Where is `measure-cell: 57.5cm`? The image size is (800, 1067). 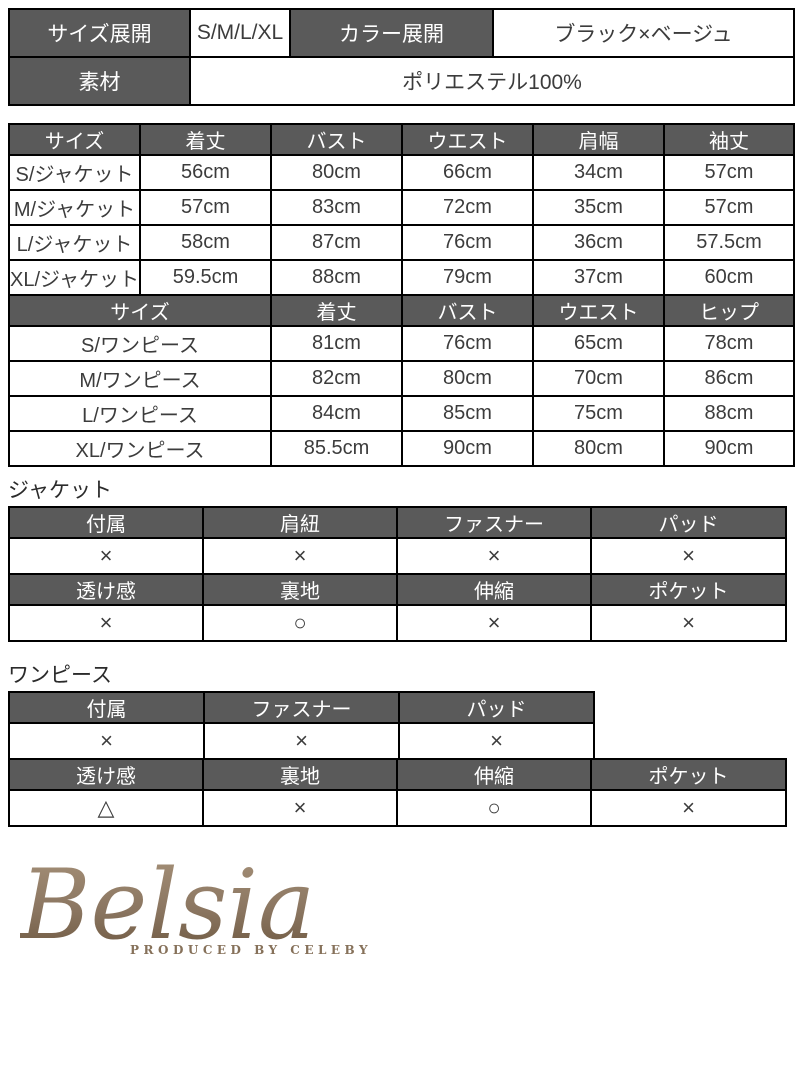 measure-cell: 57.5cm is located at coordinates (729, 242).